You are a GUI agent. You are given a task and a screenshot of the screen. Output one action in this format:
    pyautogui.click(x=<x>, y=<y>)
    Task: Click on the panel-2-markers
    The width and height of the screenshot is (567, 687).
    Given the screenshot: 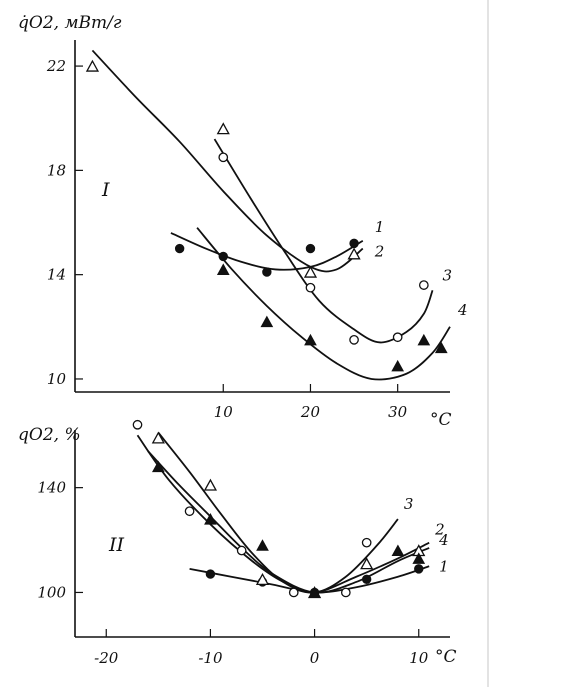 What is the action you would take?
    pyautogui.click(x=279, y=509)
    